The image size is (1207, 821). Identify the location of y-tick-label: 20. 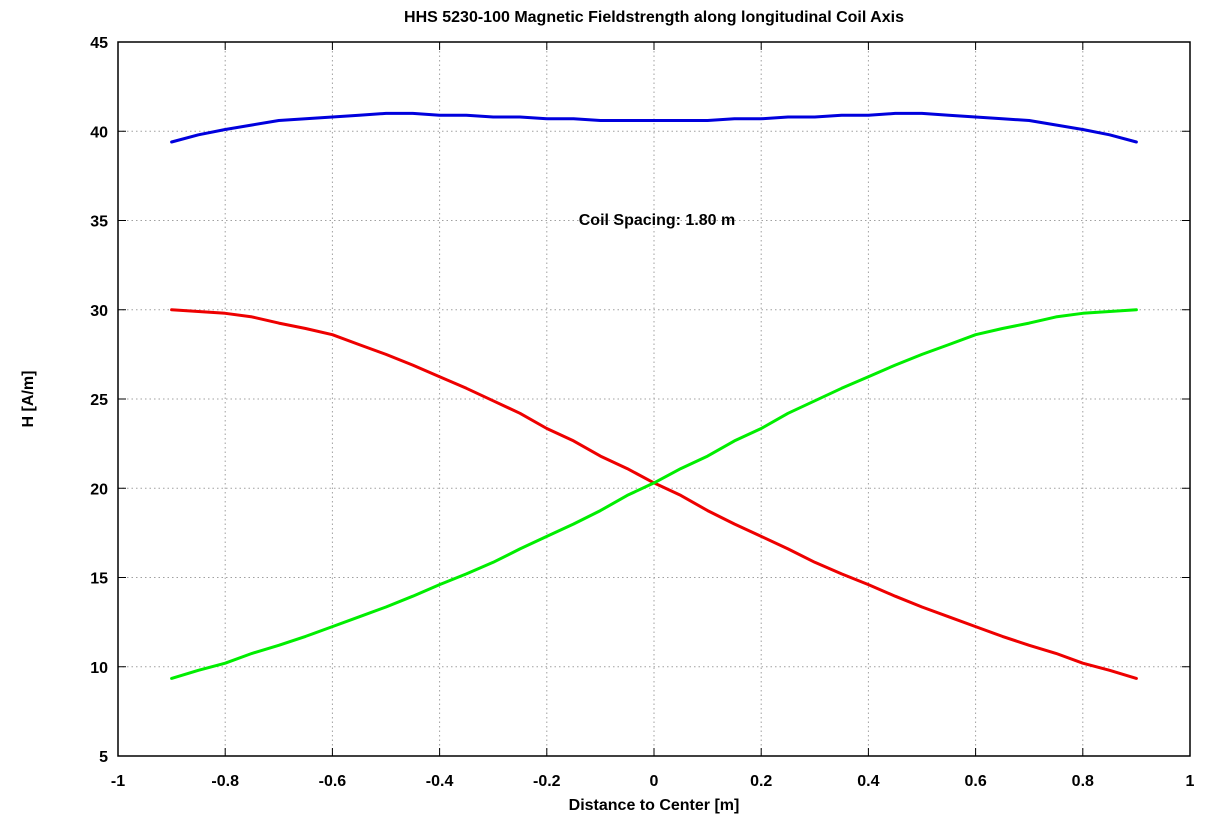
(99, 489).